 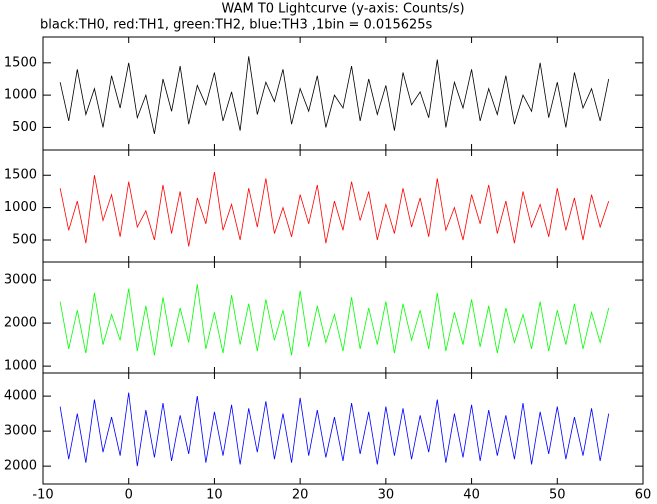 What do you see at coordinates (643, 495) in the screenshot?
I see `x-tick-label: 60` at bounding box center [643, 495].